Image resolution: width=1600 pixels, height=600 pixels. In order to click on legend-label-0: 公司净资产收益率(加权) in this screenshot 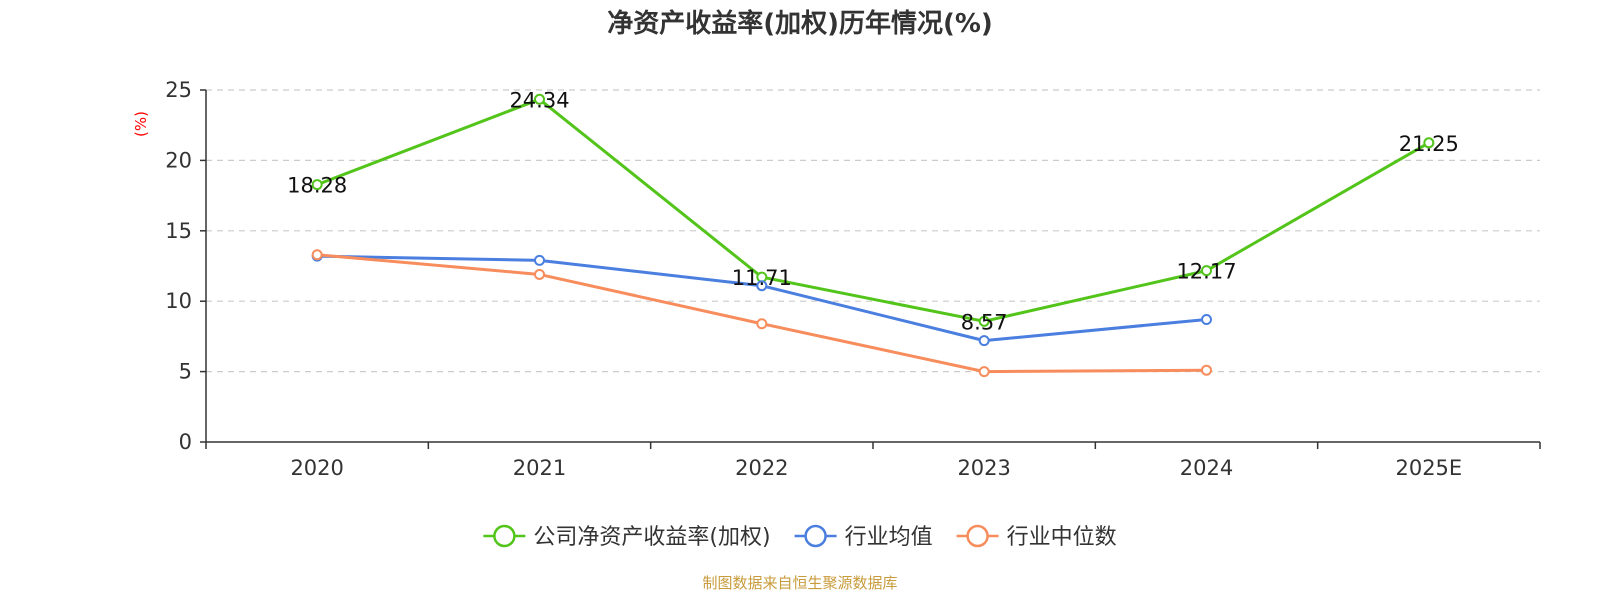, I will do `click(651, 537)`.